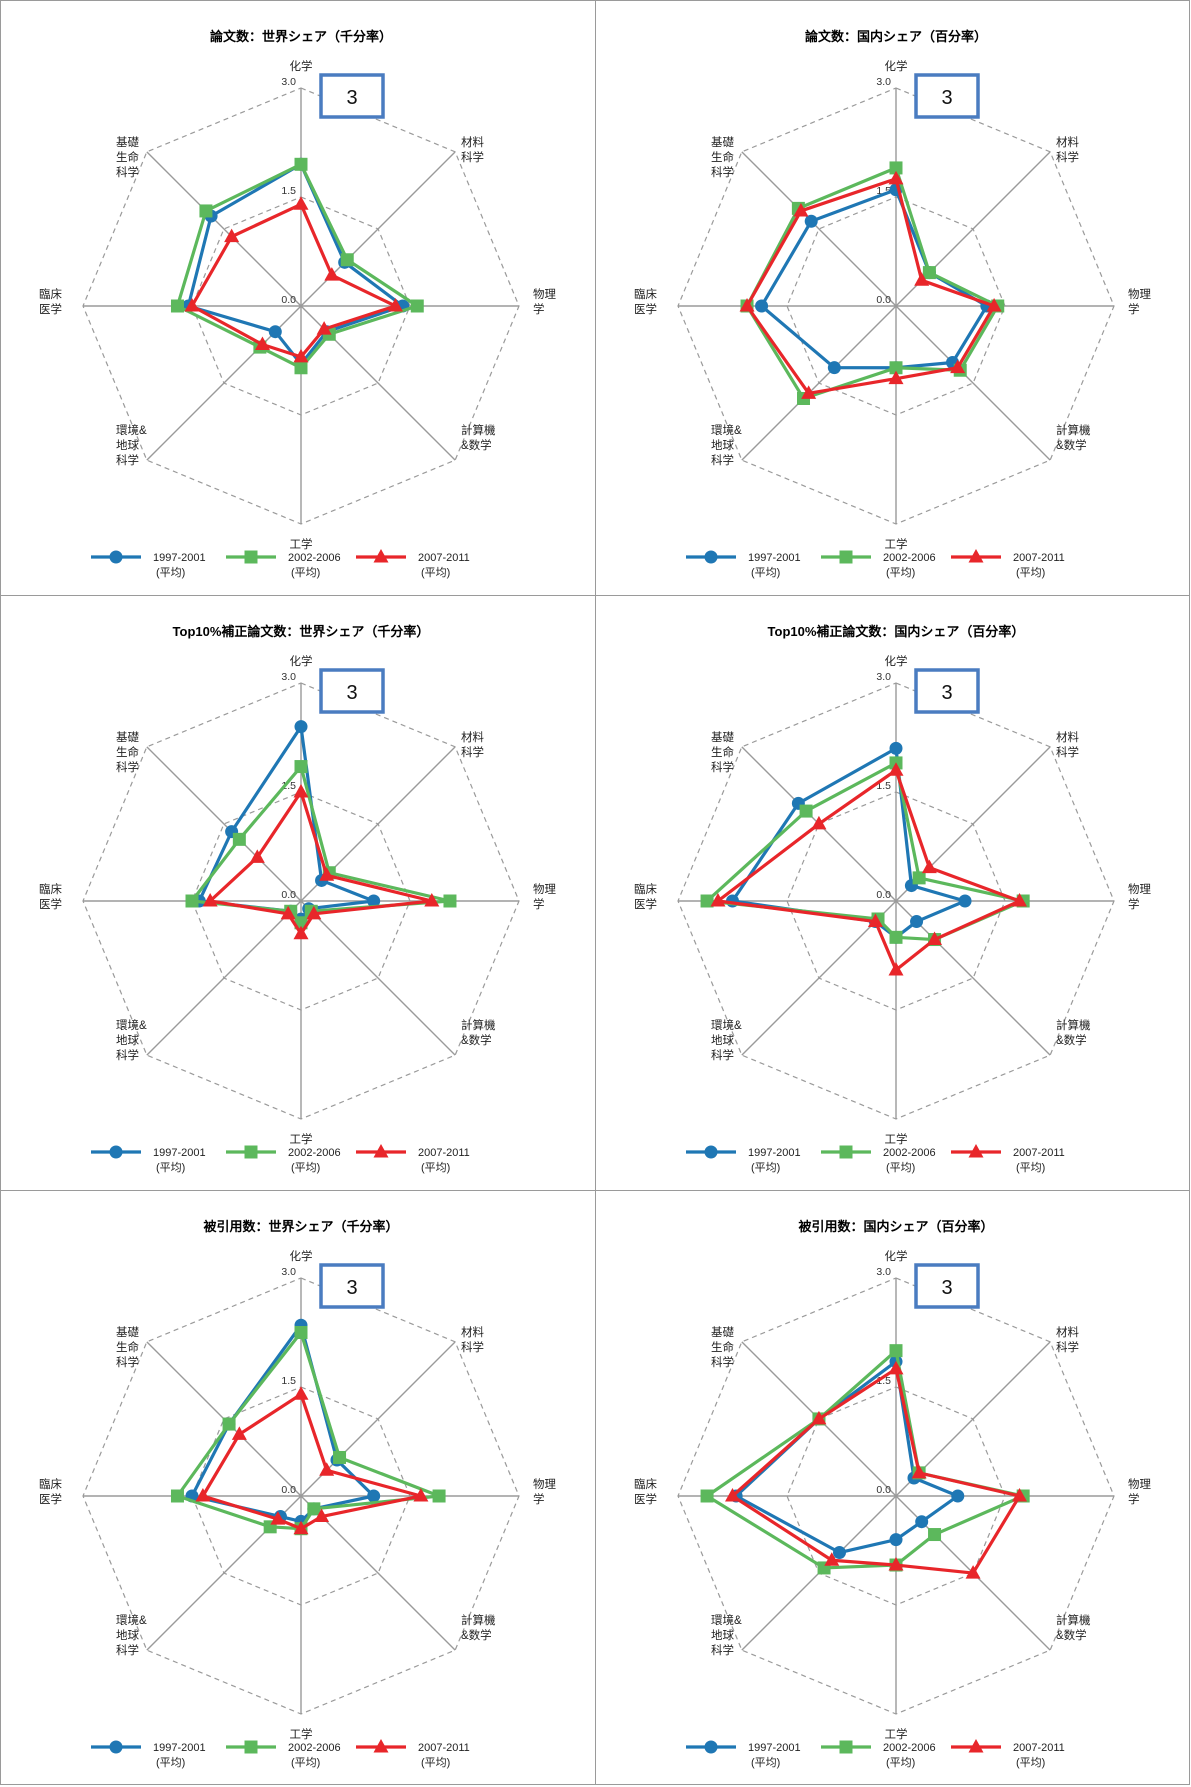 This screenshot has width=1191, height=1787. Describe the element at coordinates (131, 1635) in the screenshot. I see `category-label: 環境&地球科学` at that location.